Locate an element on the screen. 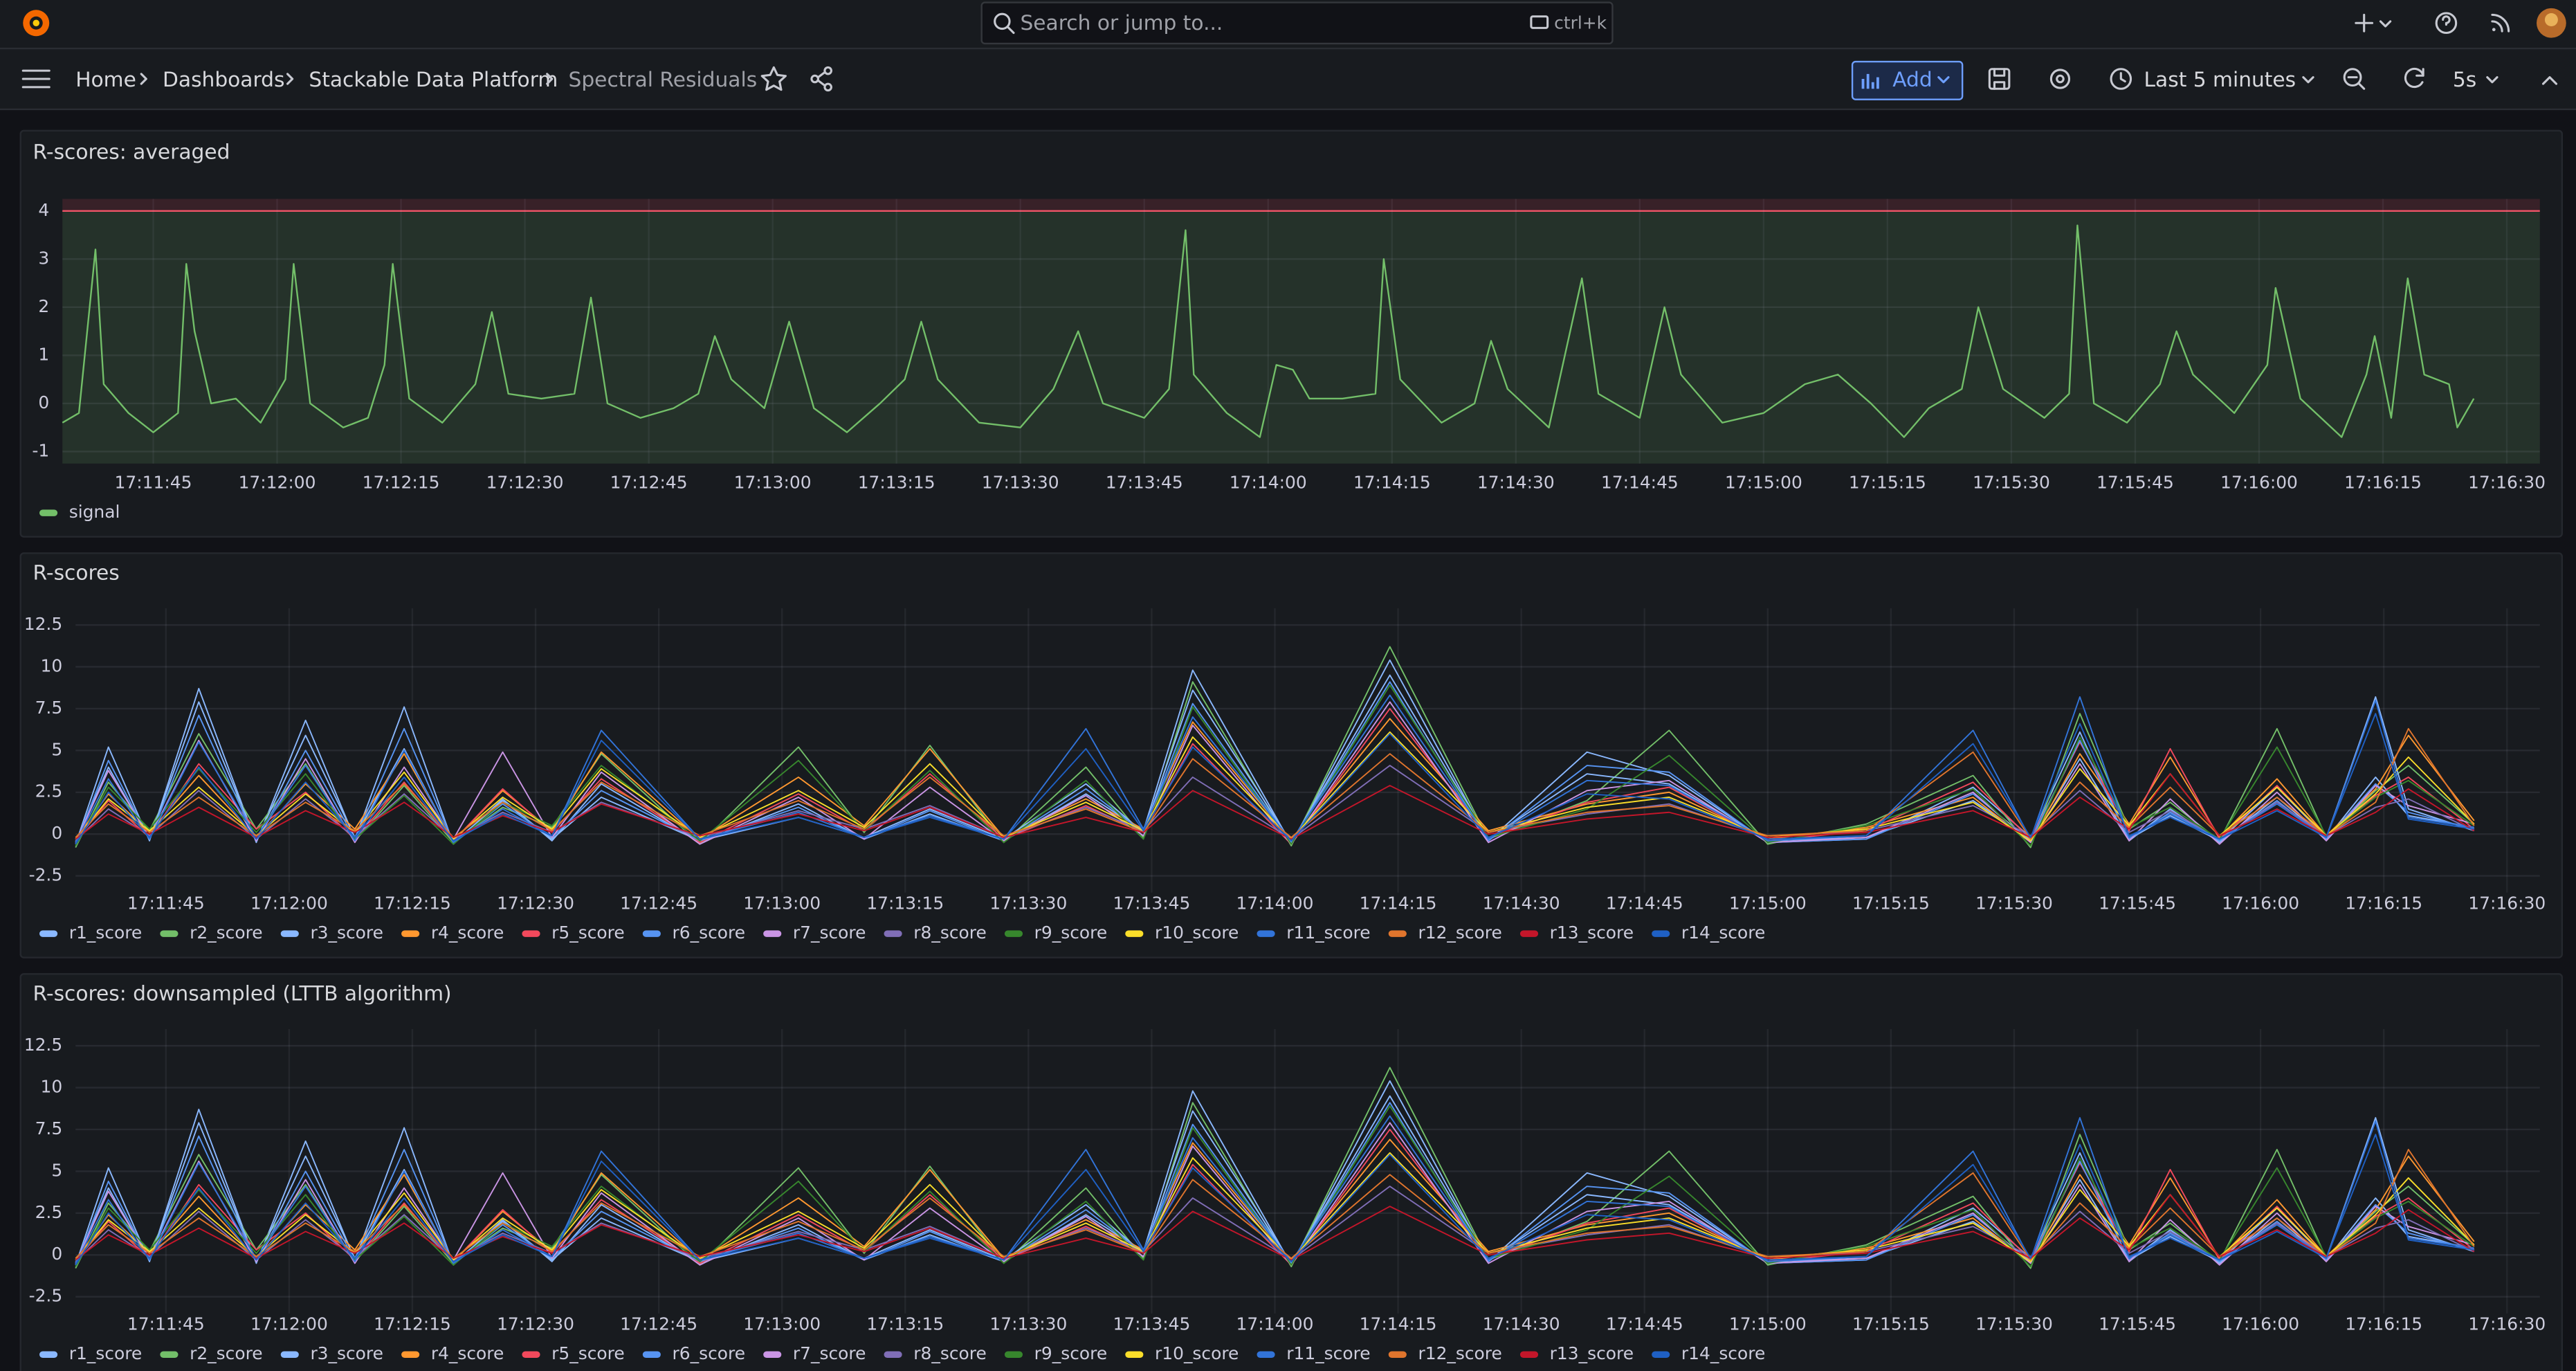 The width and height of the screenshot is (2576, 1371). x-tick-label: 17:15:30 is located at coordinates (2011, 482).